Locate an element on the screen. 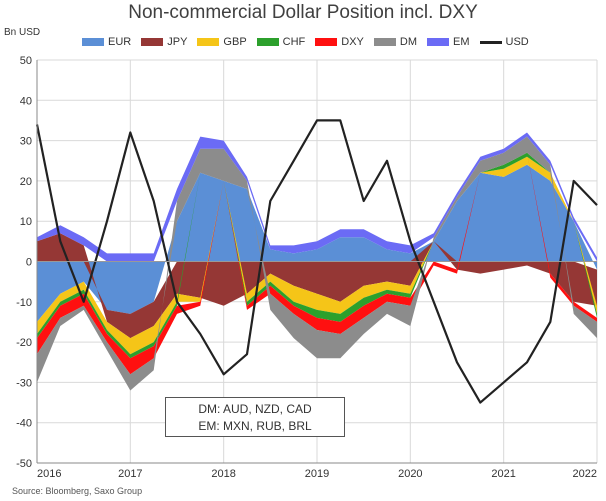  annotation-box: DM: AUD, NZD, CAD EM: MXN, RUB, BRL is located at coordinates (255, 417).